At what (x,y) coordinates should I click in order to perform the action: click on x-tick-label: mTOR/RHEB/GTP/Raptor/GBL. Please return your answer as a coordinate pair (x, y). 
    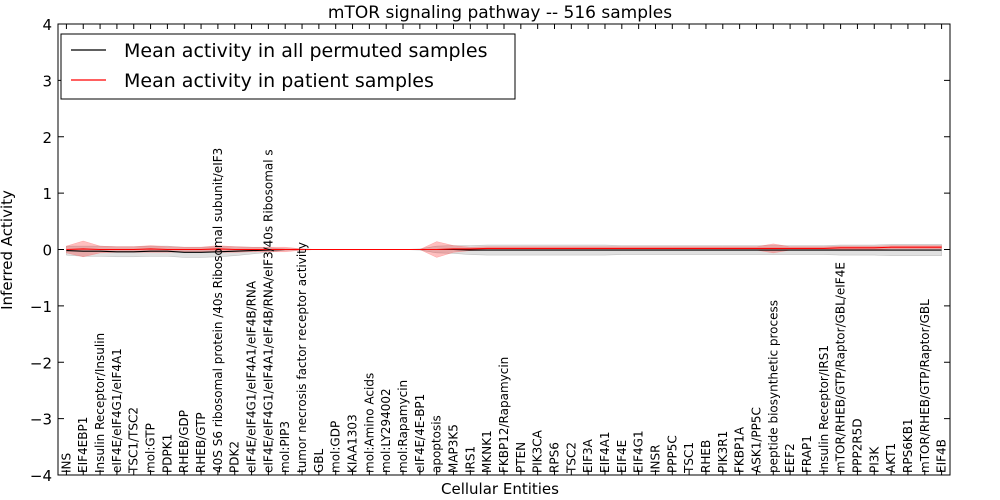
    Looking at the image, I should click on (925, 386).